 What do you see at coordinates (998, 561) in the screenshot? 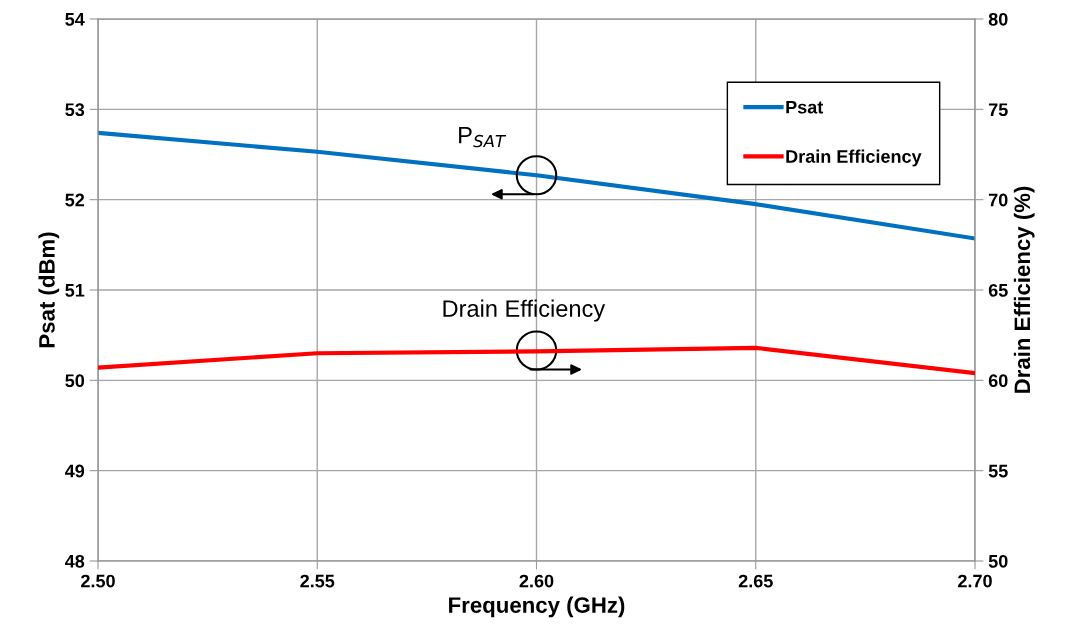
I see `y2-tick-label: 50` at bounding box center [998, 561].